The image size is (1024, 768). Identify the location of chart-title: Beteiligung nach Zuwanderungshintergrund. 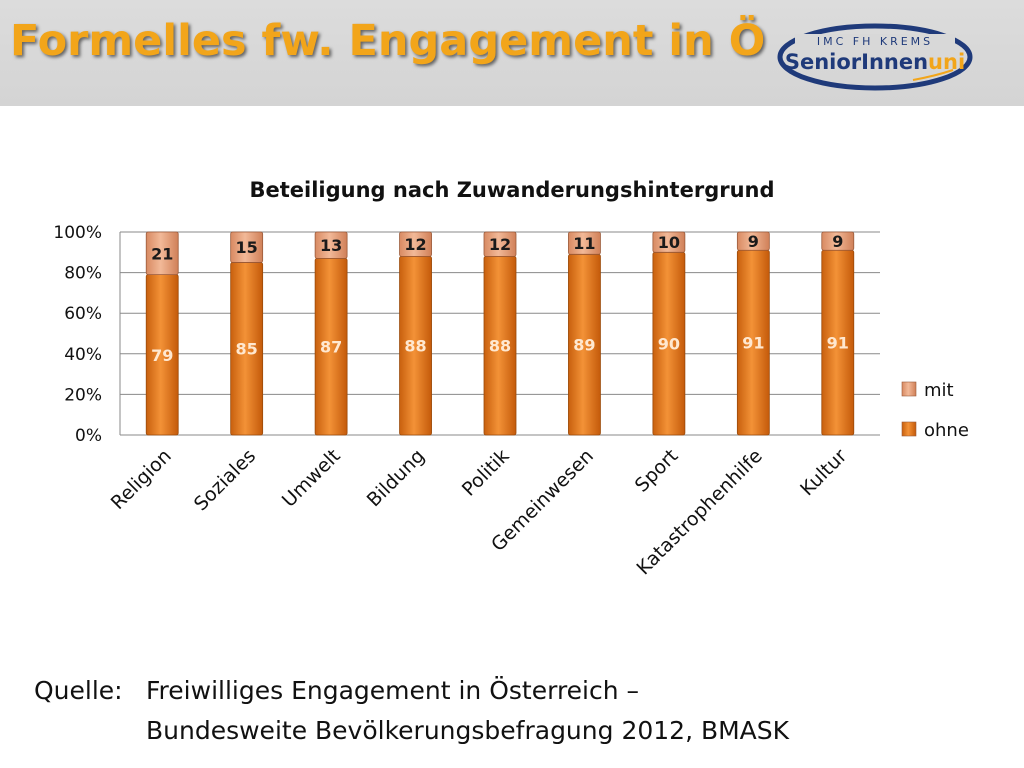
(511, 190).